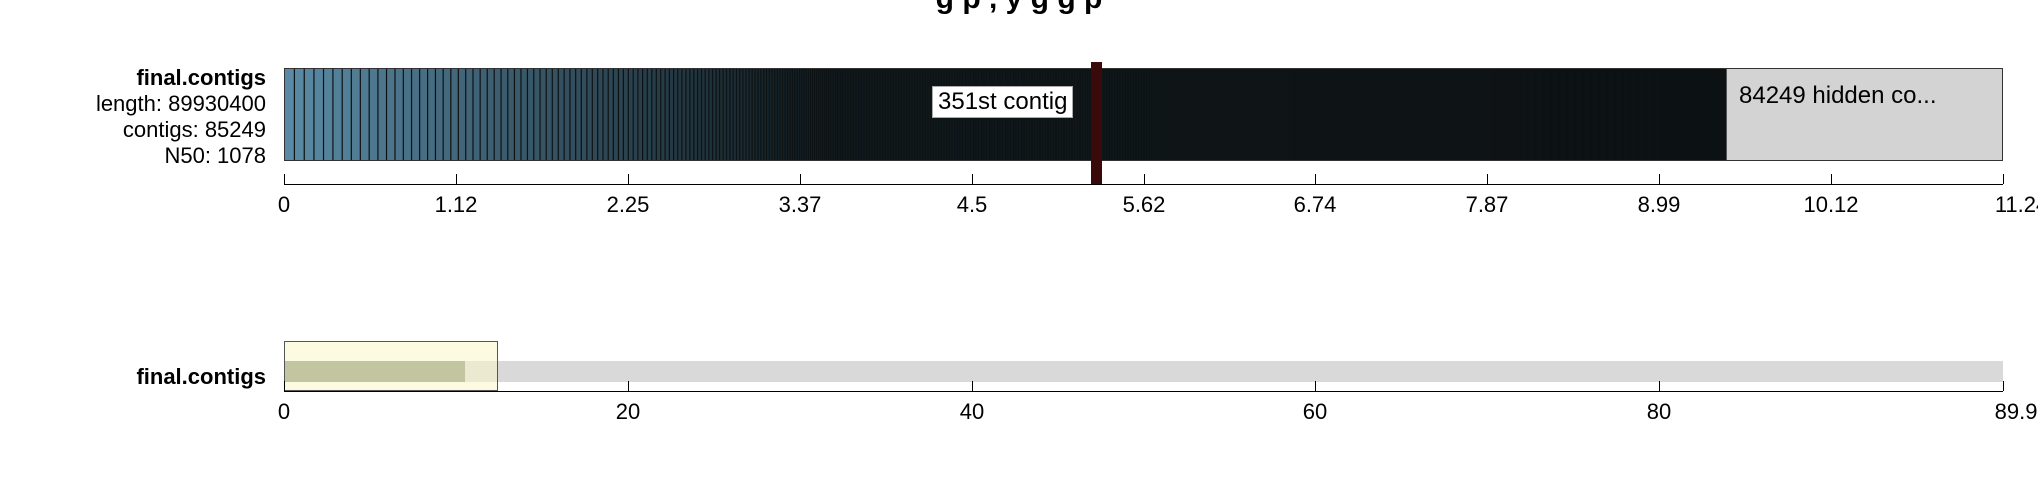 The width and height of the screenshot is (2038, 504). What do you see at coordinates (1143, 371) in the screenshot?
I see `overview-track` at bounding box center [1143, 371].